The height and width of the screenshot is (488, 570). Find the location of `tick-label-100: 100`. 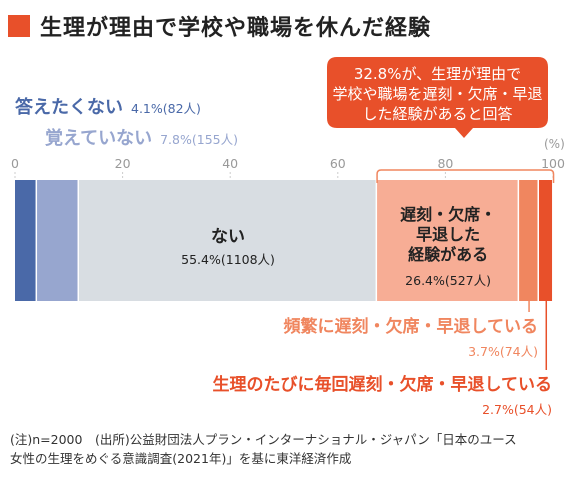

tick-label-100: 100 is located at coordinates (553, 163).